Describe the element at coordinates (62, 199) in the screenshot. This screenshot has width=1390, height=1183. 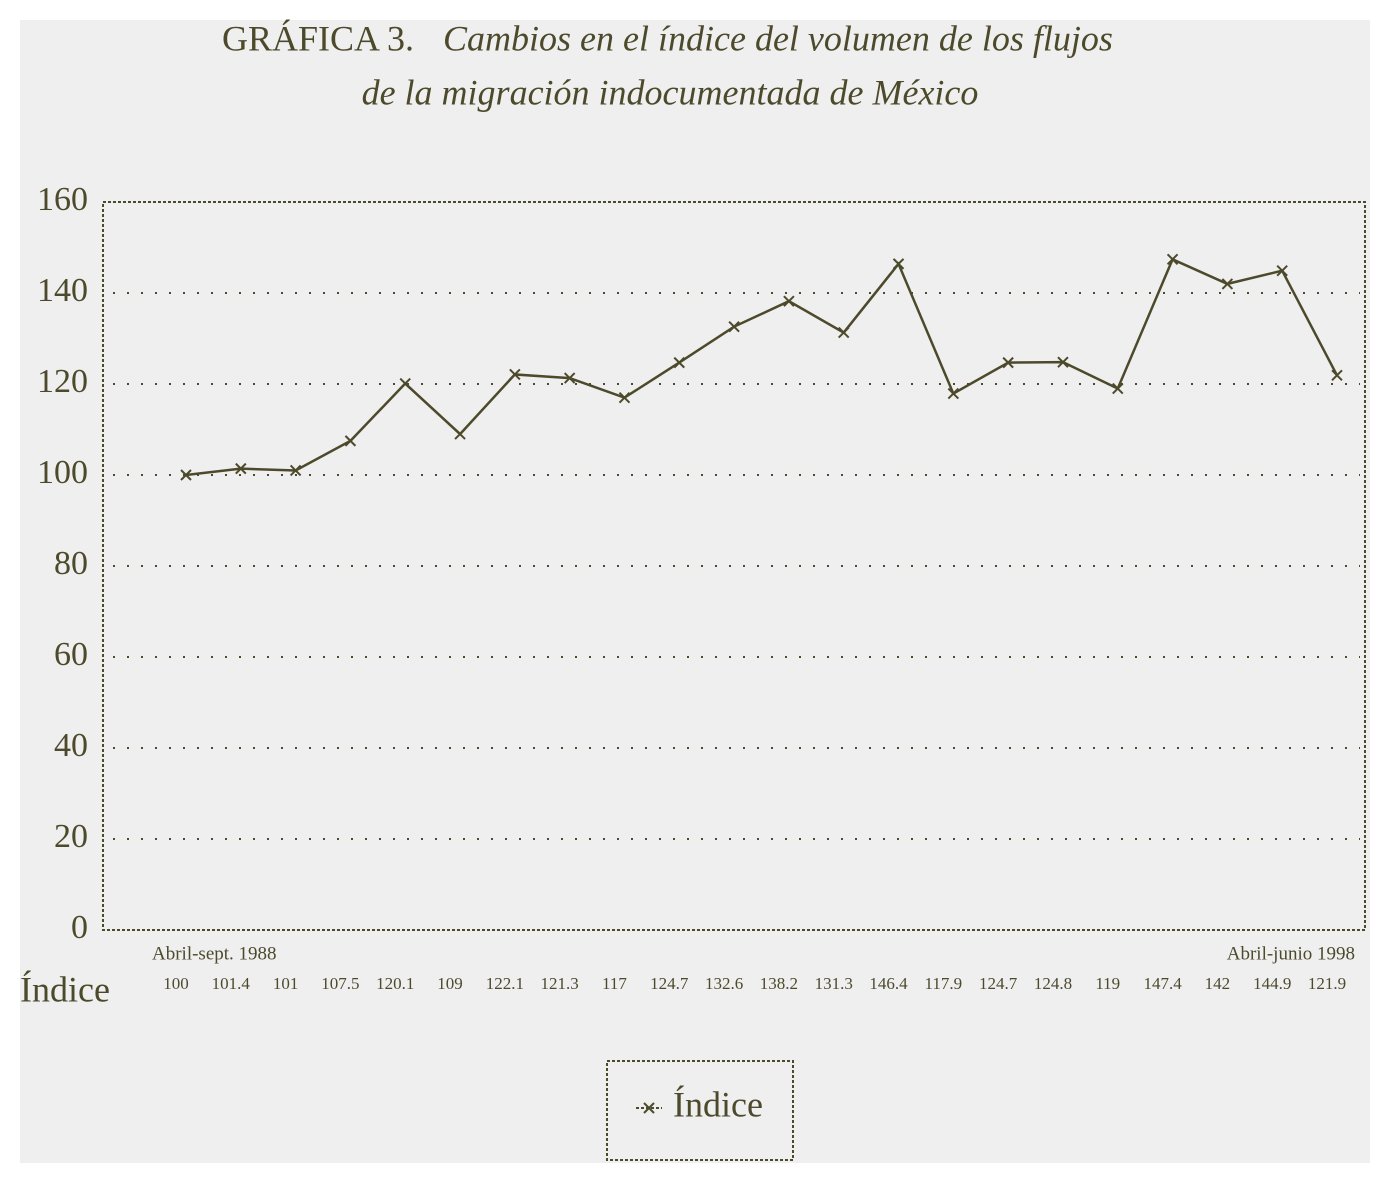
I see `y-tick-label: 160` at that location.